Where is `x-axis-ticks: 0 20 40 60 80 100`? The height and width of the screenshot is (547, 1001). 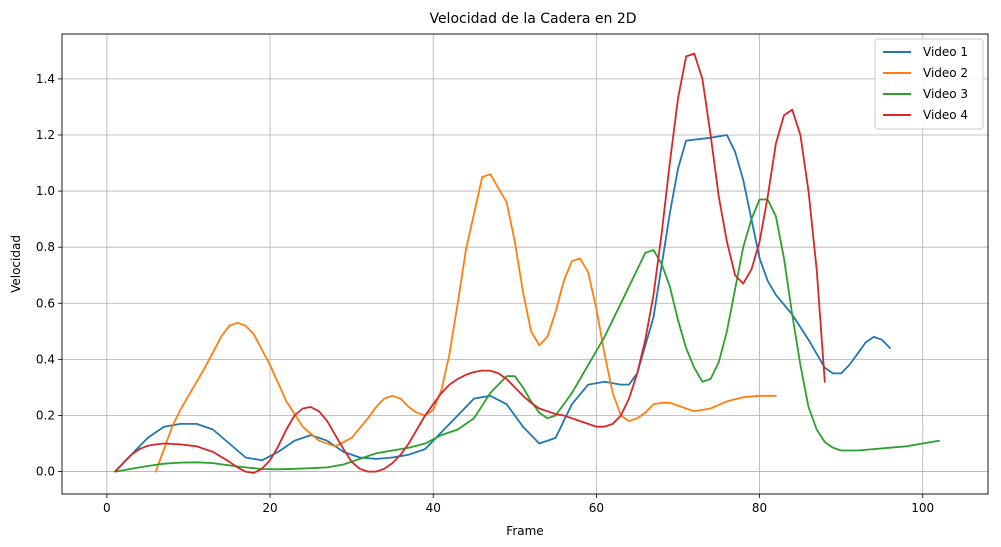 x-axis-ticks: 0 20 40 60 80 100 is located at coordinates (518, 504).